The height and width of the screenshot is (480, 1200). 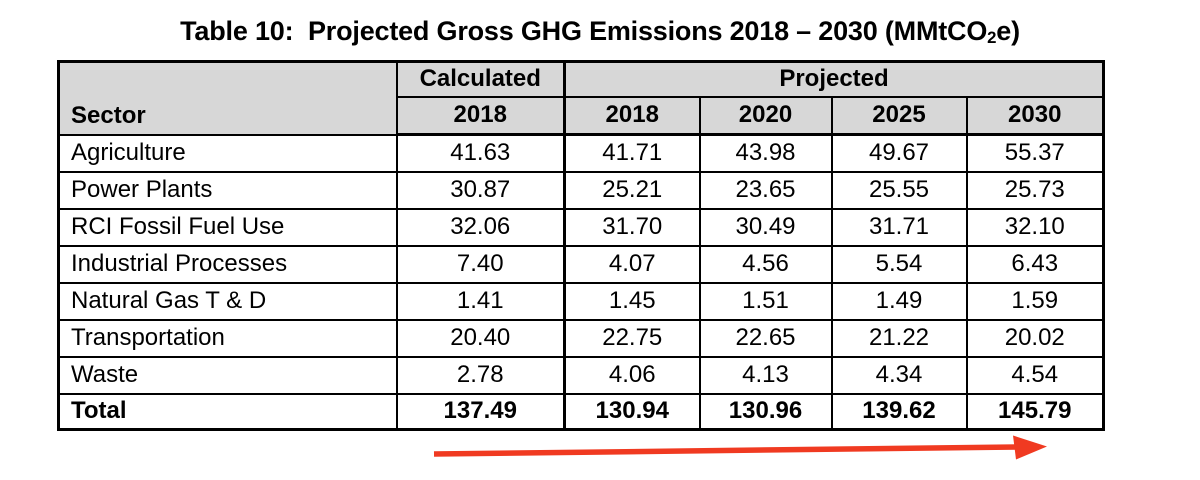 What do you see at coordinates (227, 338) in the screenshot?
I see `sector-cell: Transportation` at bounding box center [227, 338].